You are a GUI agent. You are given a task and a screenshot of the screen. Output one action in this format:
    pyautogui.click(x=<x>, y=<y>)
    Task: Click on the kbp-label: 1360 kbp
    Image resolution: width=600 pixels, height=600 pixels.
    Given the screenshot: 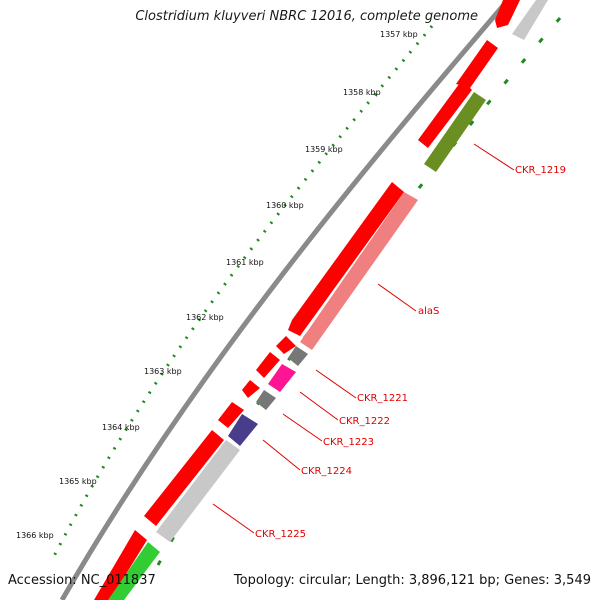 What is the action you would take?
    pyautogui.click(x=285, y=205)
    